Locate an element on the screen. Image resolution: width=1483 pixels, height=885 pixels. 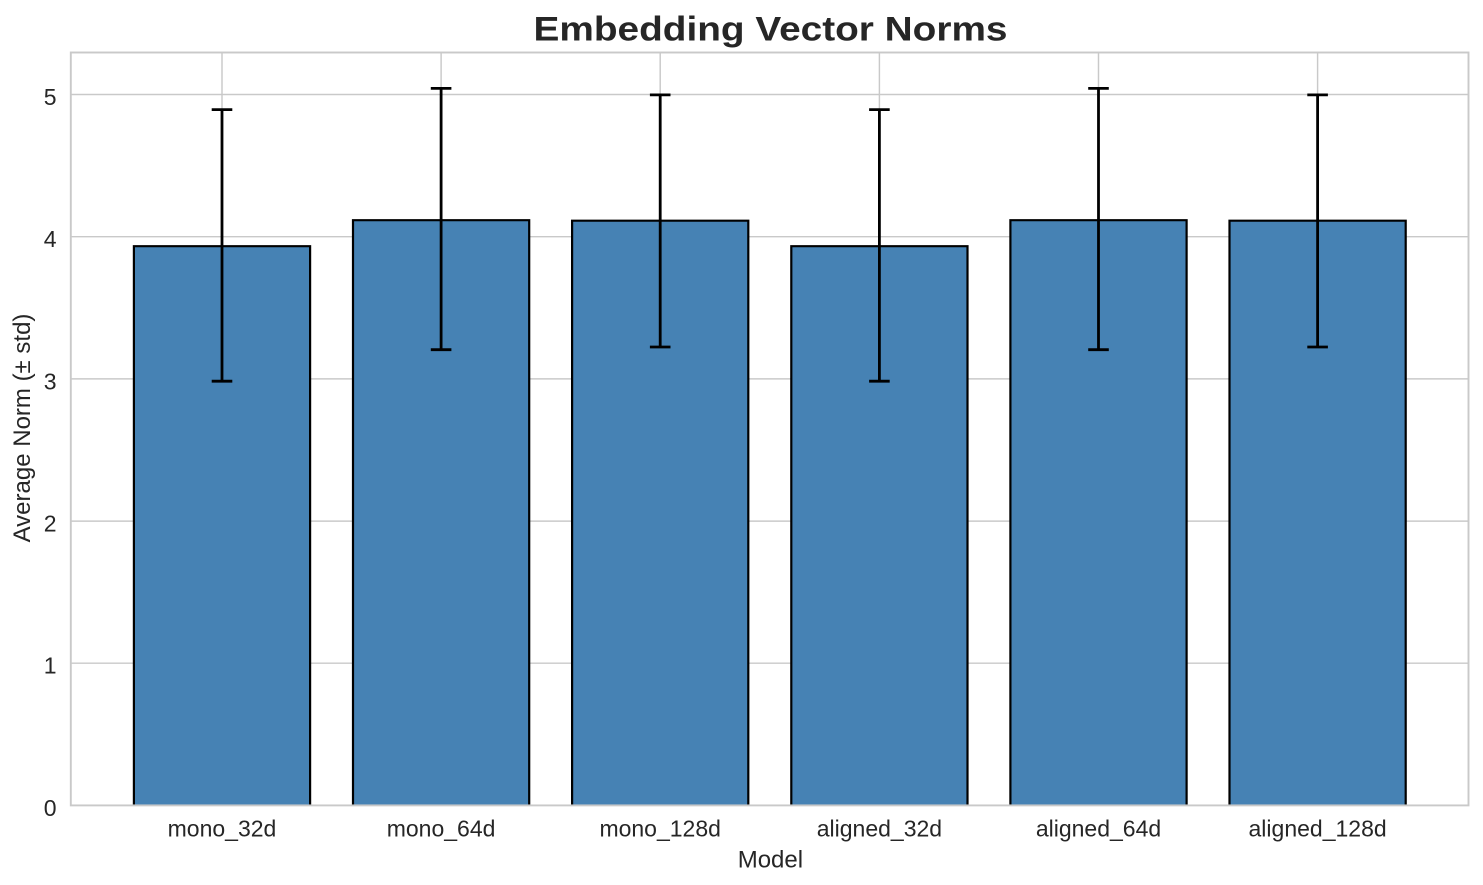
svg-text: mono_64d is located at coordinates (441, 829).